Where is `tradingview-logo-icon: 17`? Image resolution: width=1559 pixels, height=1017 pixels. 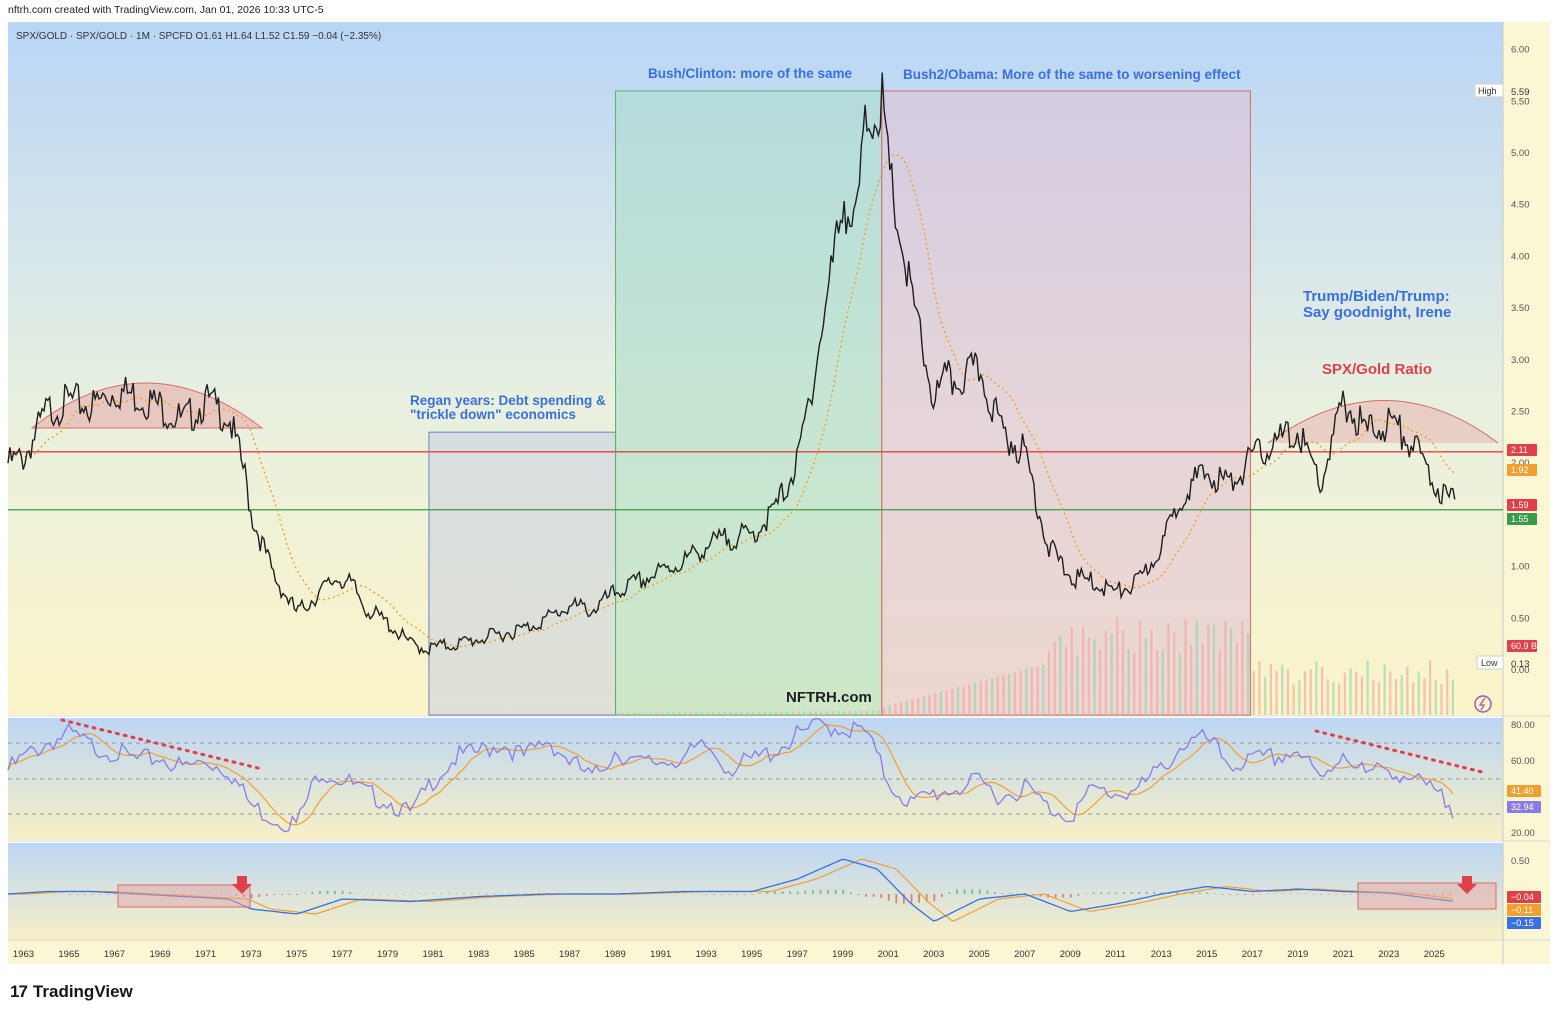 tradingview-logo-icon: 17 is located at coordinates (19, 991).